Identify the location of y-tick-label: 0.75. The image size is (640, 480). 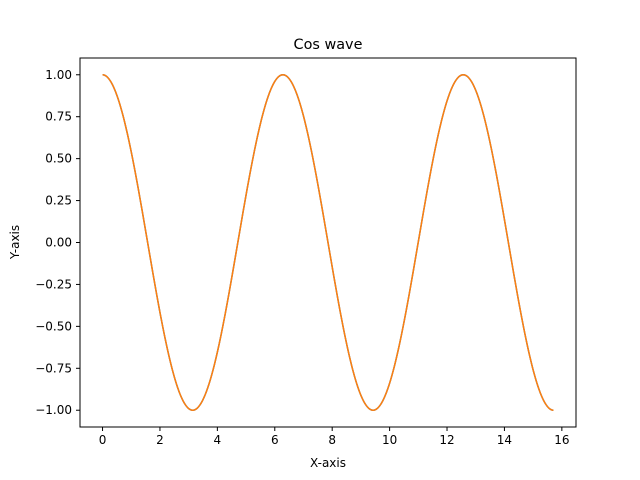
(58, 117).